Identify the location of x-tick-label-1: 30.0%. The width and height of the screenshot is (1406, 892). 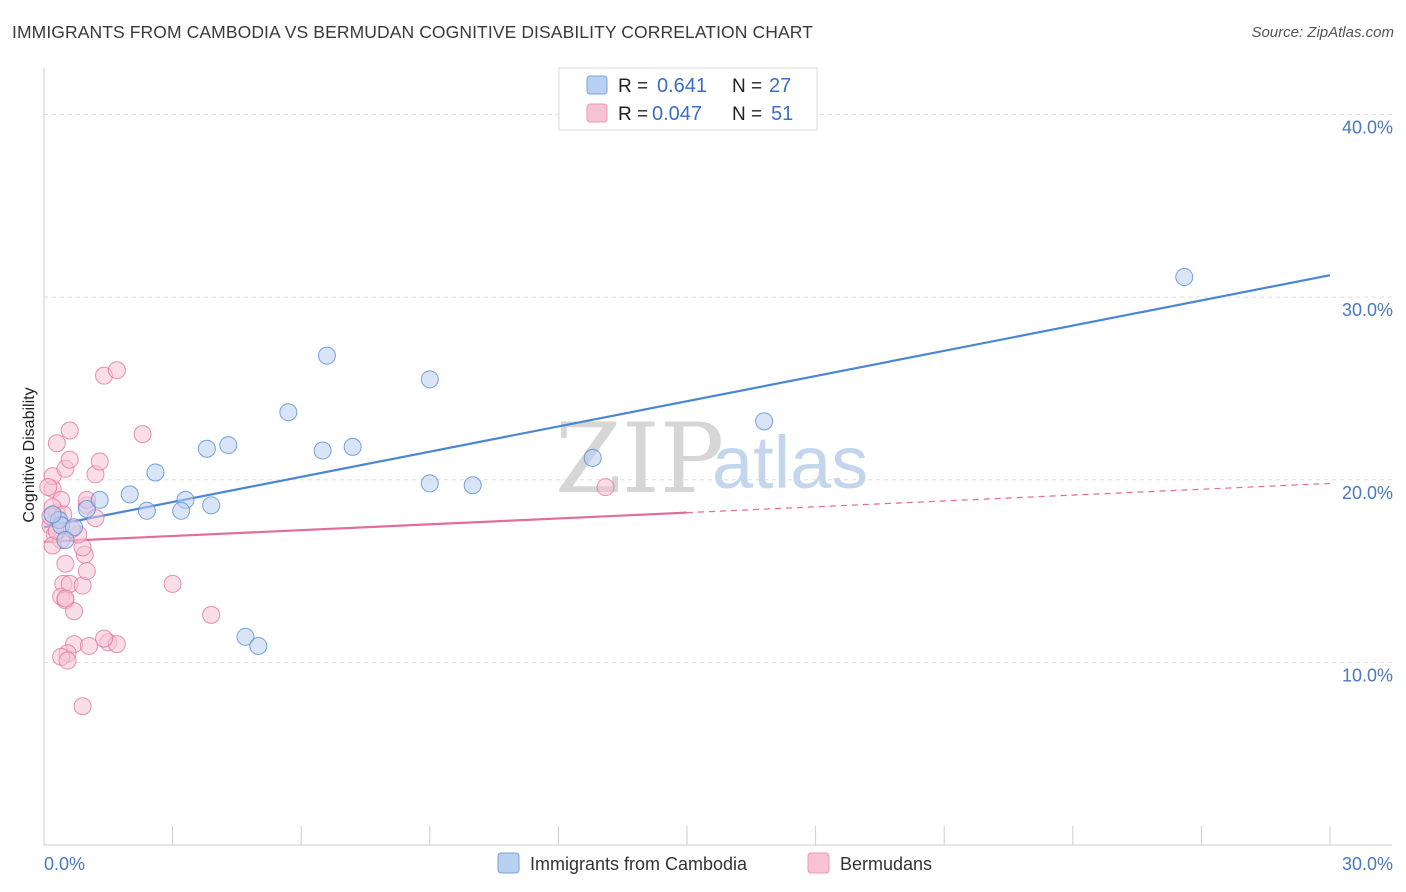
(1367, 864).